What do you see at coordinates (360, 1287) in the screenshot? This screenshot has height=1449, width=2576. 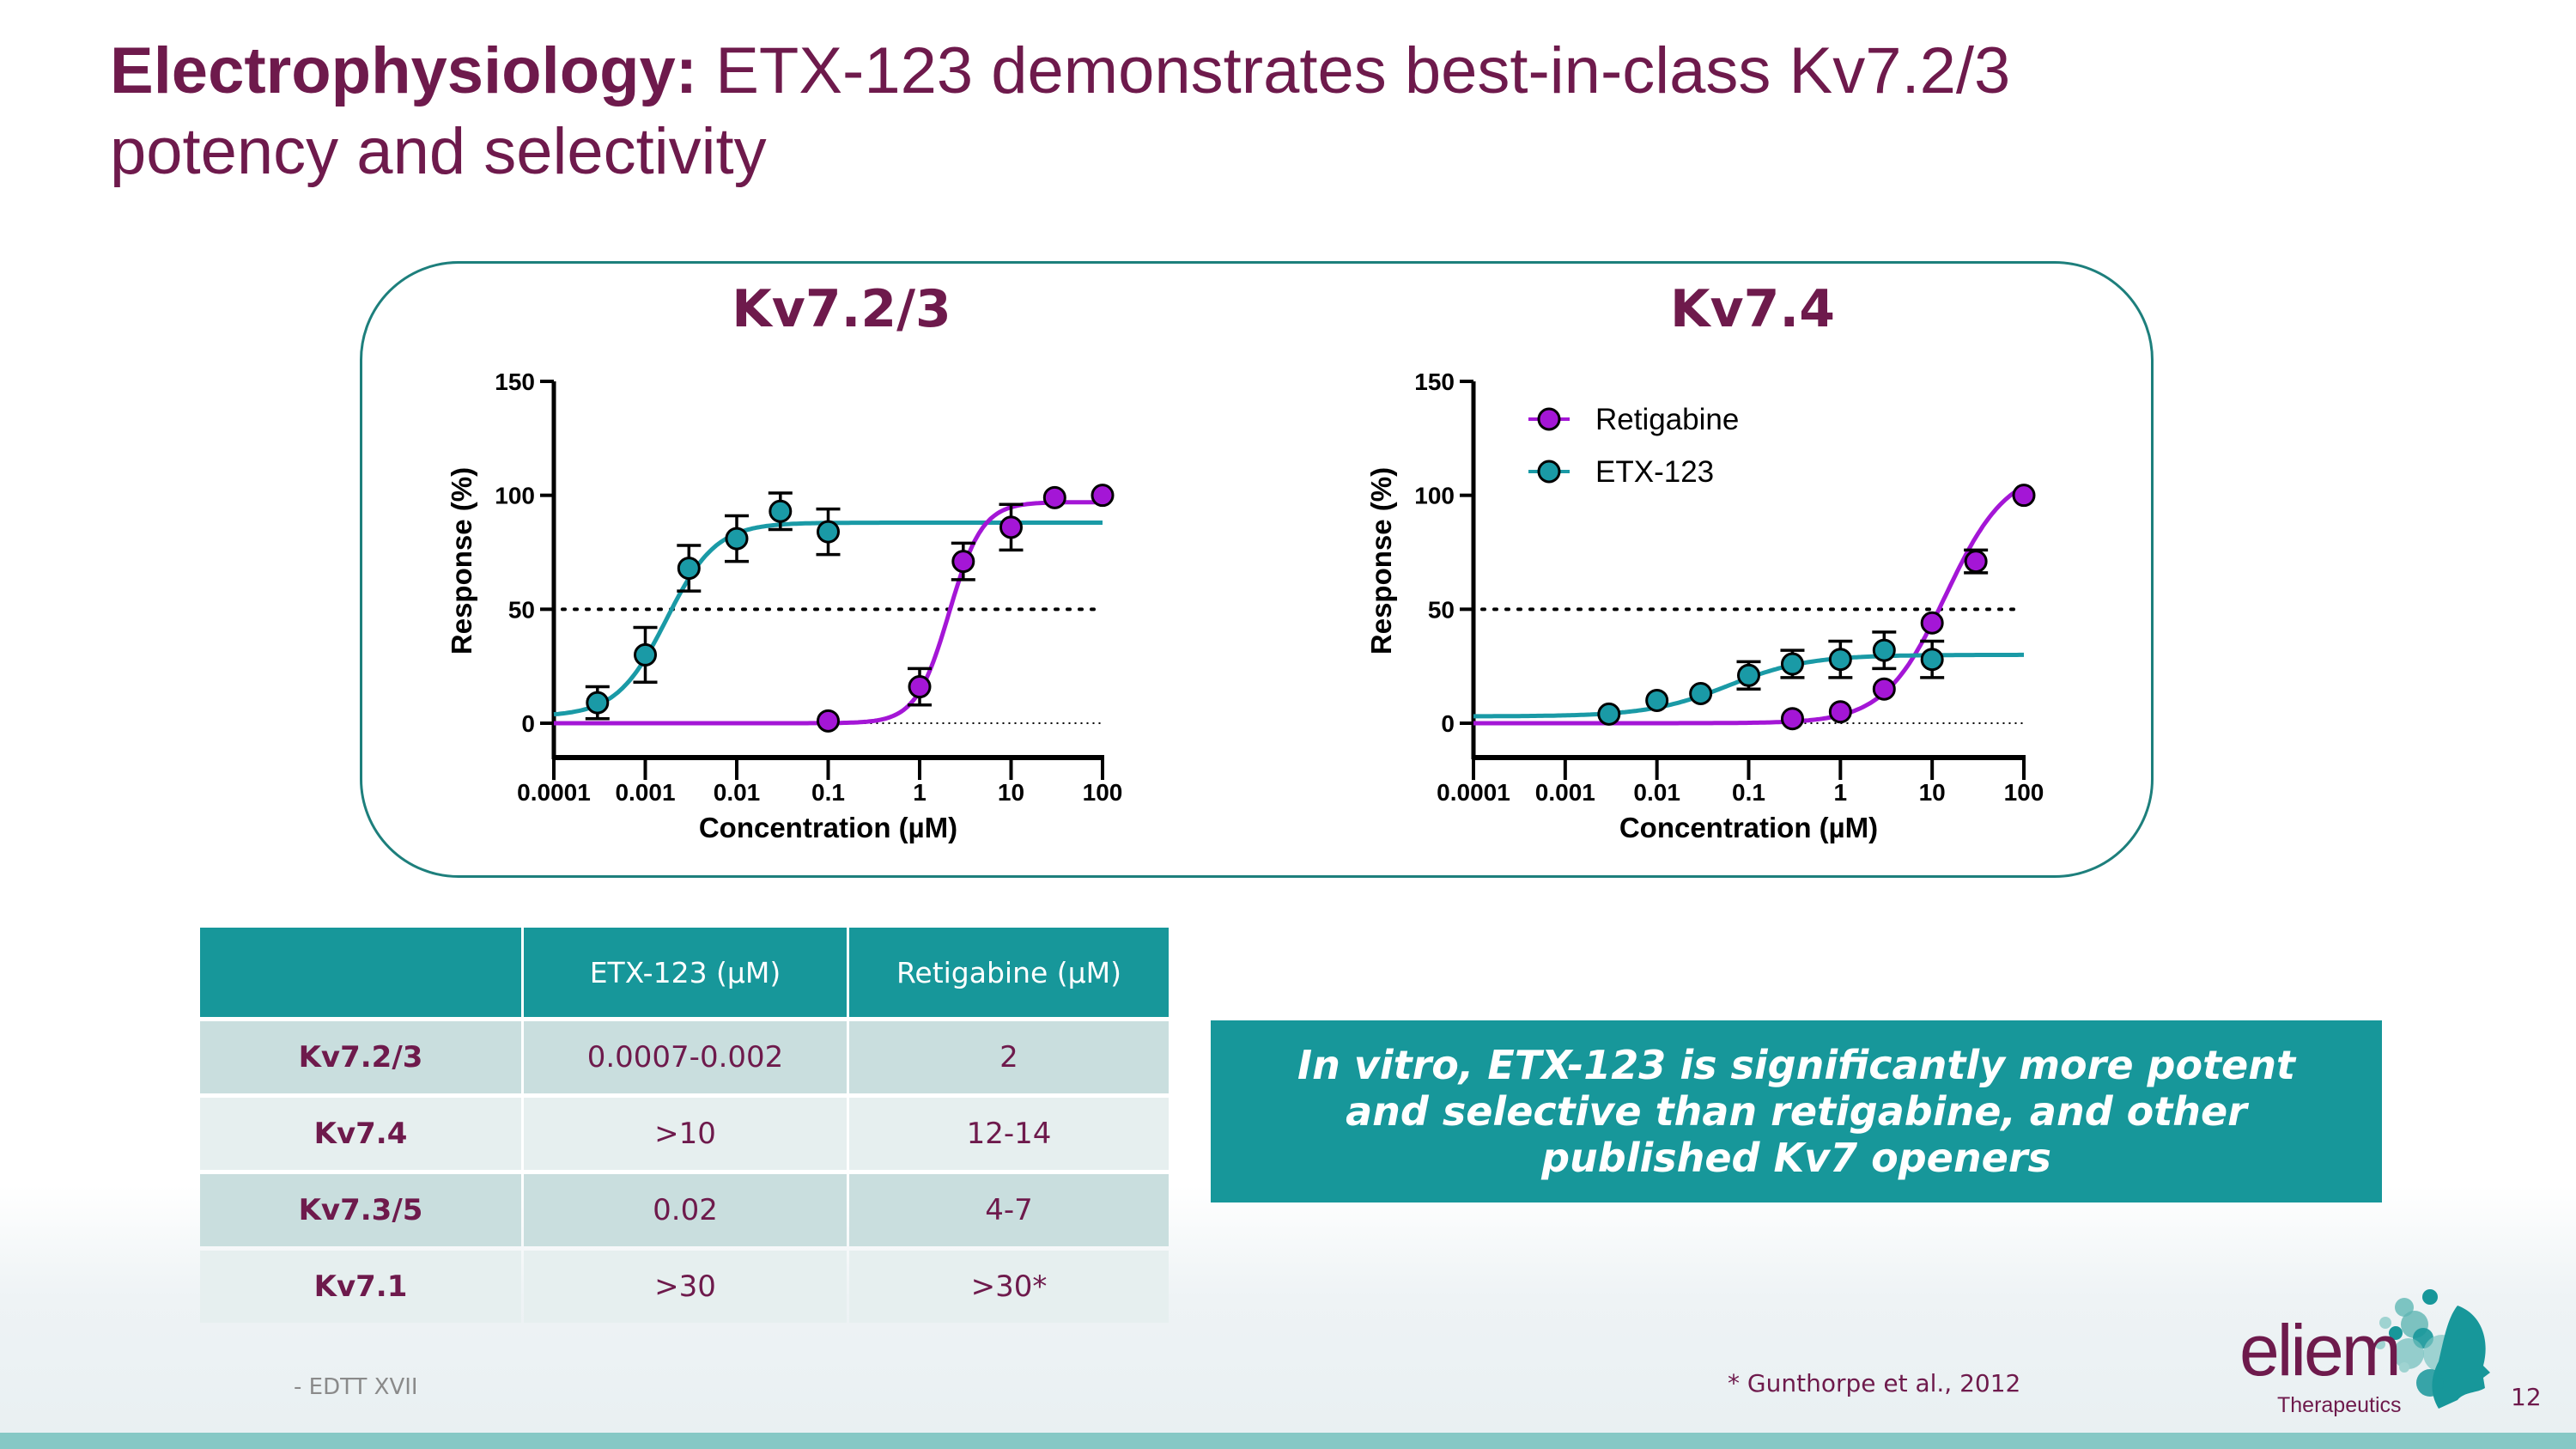 I see `row-label: Kv7.1` at bounding box center [360, 1287].